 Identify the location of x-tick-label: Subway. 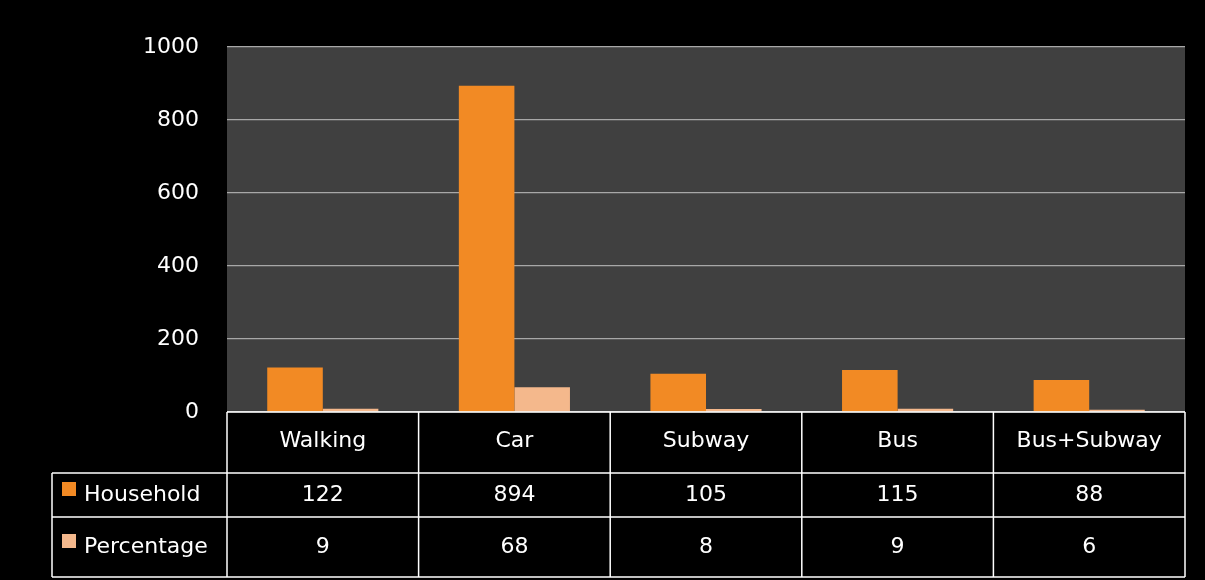
(706, 439).